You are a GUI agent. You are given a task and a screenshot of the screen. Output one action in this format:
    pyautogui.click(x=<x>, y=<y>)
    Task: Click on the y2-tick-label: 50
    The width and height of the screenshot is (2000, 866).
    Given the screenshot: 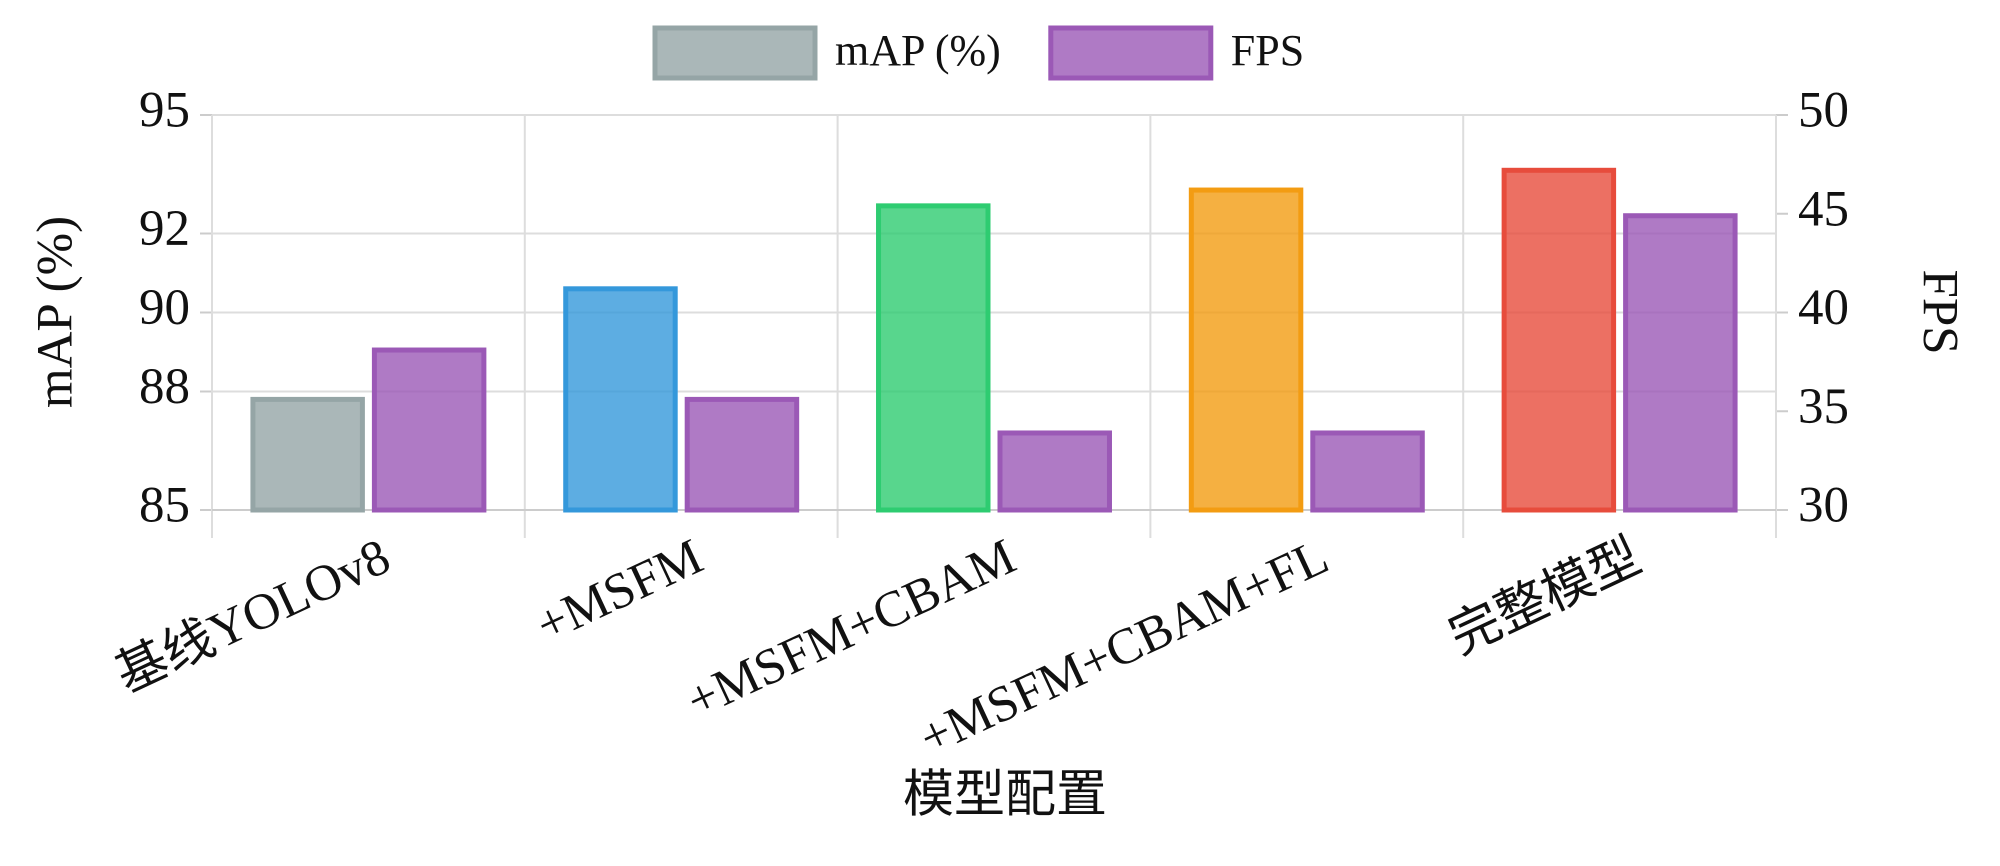 What is the action you would take?
    pyautogui.click(x=1823, y=111)
    